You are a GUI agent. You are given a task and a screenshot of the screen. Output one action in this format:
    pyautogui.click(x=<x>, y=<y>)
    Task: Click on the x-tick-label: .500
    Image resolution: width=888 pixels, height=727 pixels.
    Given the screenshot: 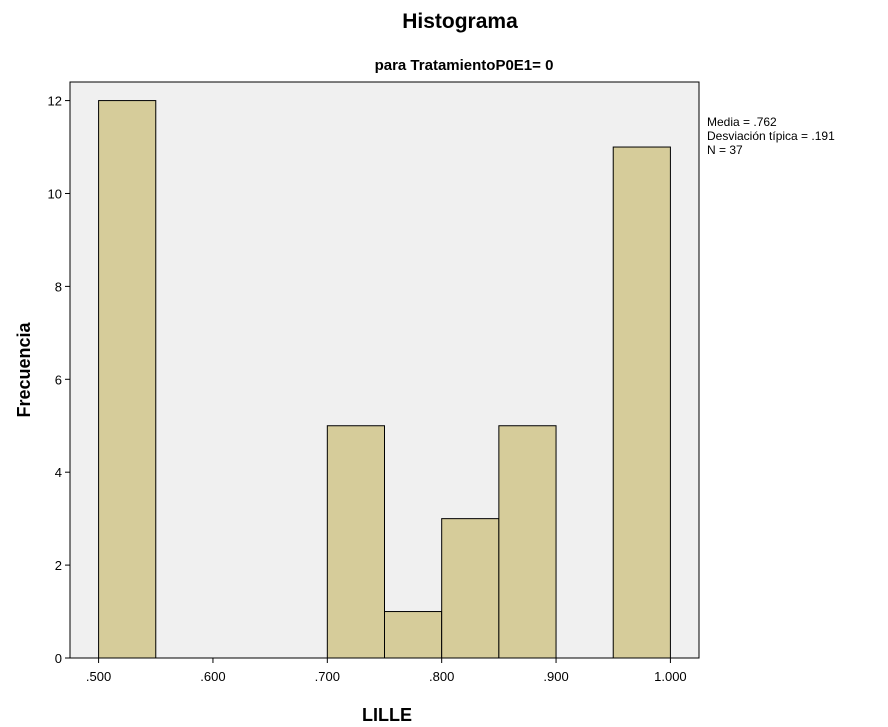 What is the action you would take?
    pyautogui.click(x=98, y=676)
    